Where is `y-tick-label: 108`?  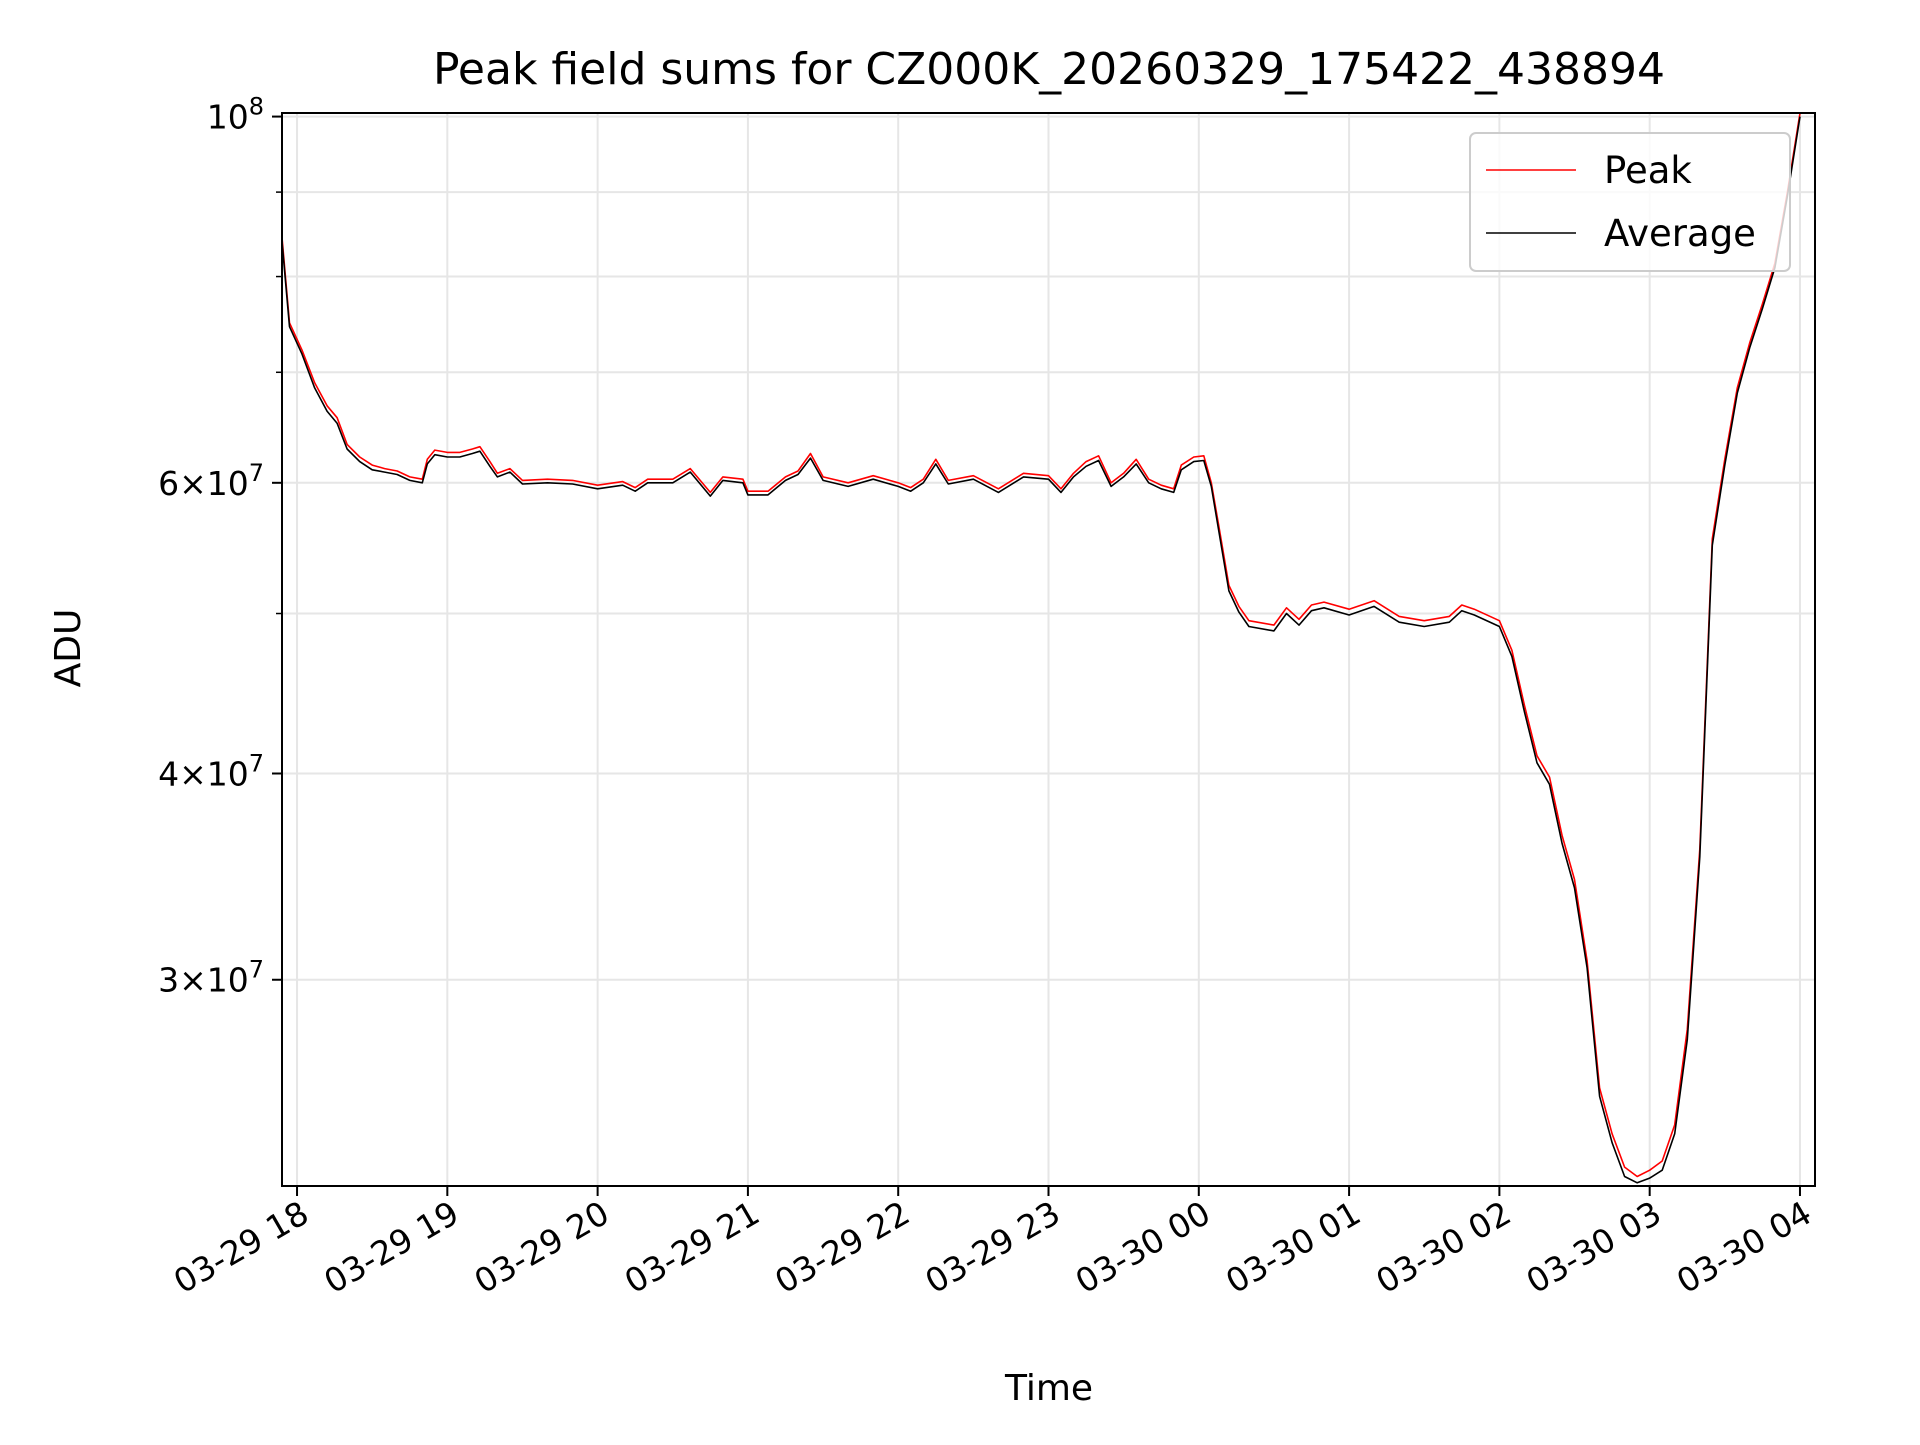
y-tick-label: 108 is located at coordinates (235, 115).